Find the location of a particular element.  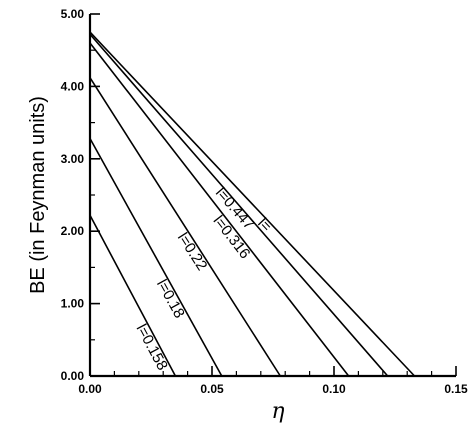

y-tick-label: 4.00 is located at coordinates (73, 86).